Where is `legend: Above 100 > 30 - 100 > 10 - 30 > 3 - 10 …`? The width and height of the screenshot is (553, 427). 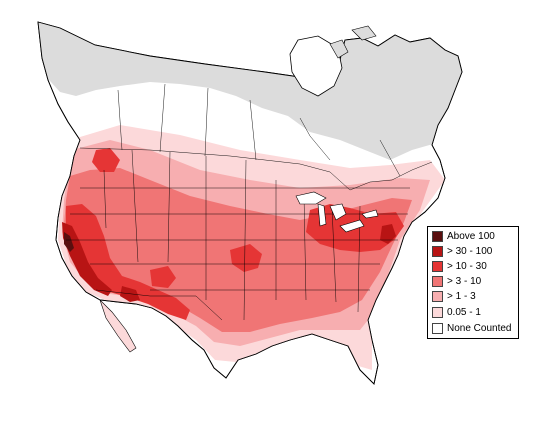
legend: Above 100 > 30 - 100 > 10 - 30 > 3 - 10 … is located at coordinates (473, 282).